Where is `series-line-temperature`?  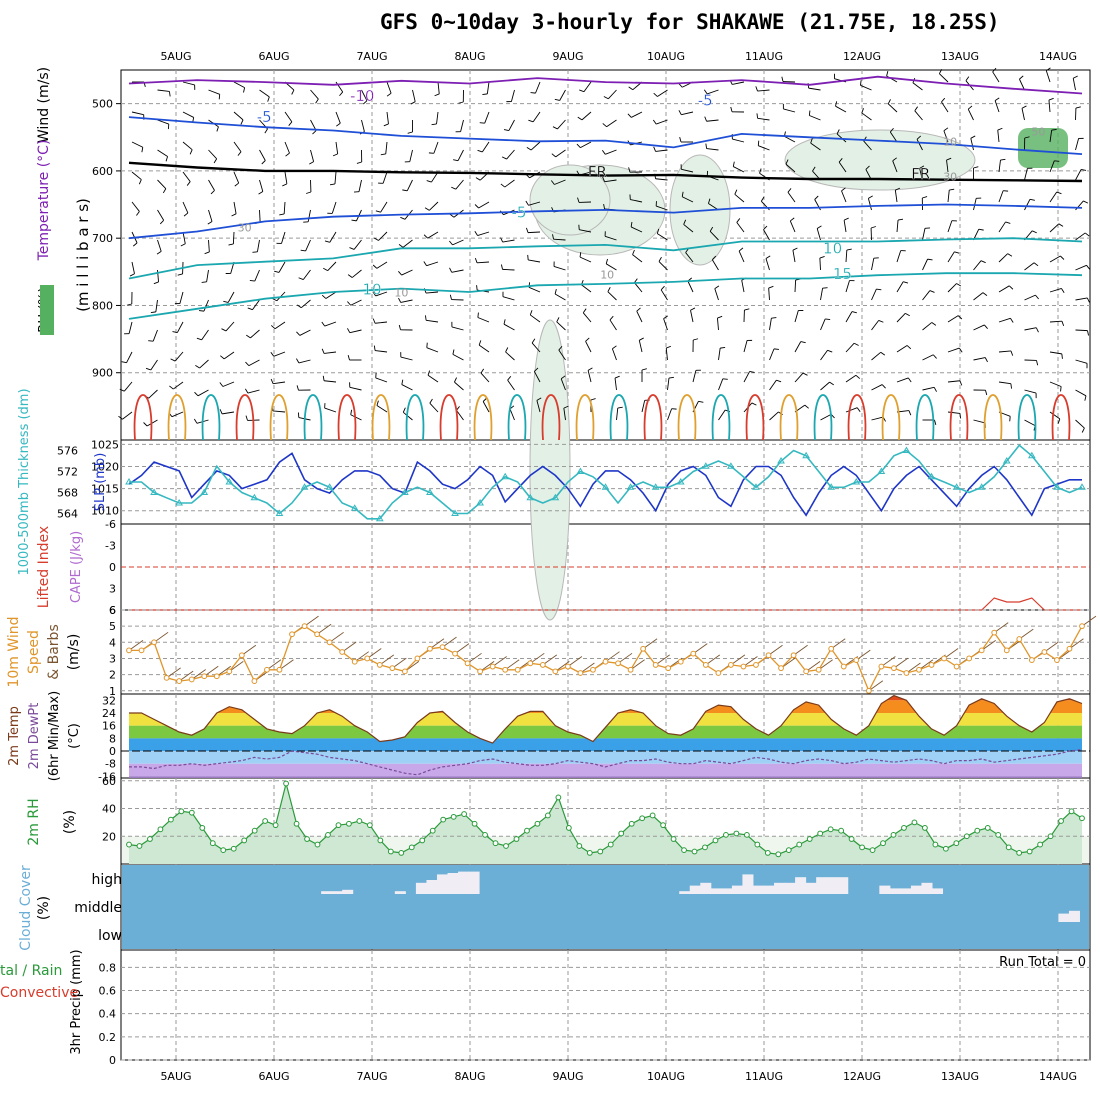 series-line-temperature is located at coordinates (606, 719).